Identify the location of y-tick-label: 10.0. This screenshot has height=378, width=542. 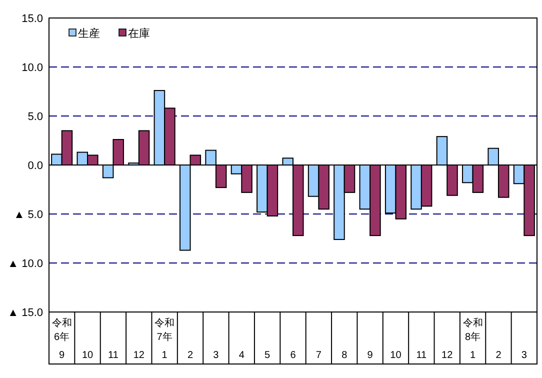
(32, 68).